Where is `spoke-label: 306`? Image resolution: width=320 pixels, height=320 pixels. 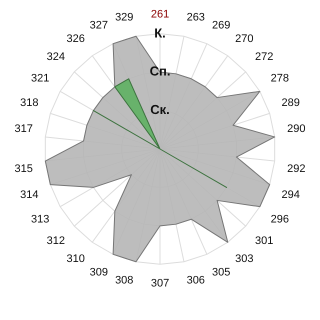
spoke-label: 306 is located at coordinates (195, 280).